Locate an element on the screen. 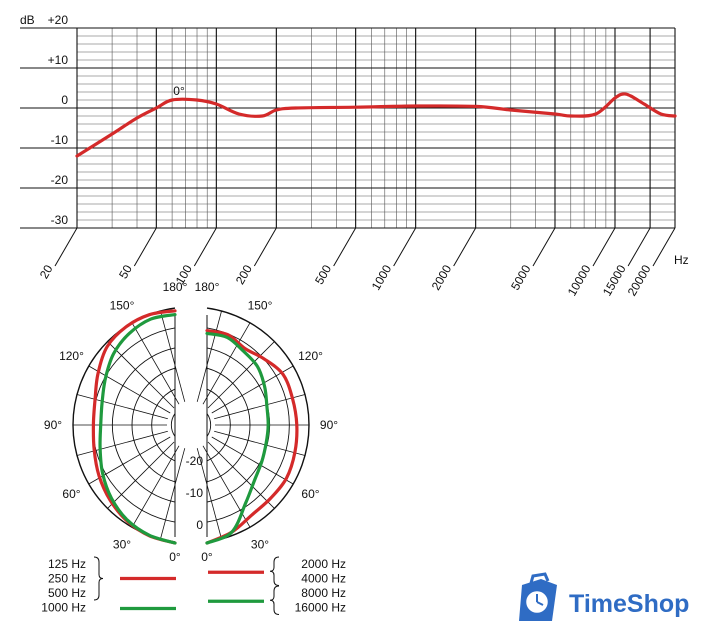 The height and width of the screenshot is (640, 723). angle-label-left: 30° is located at coordinates (122, 545).